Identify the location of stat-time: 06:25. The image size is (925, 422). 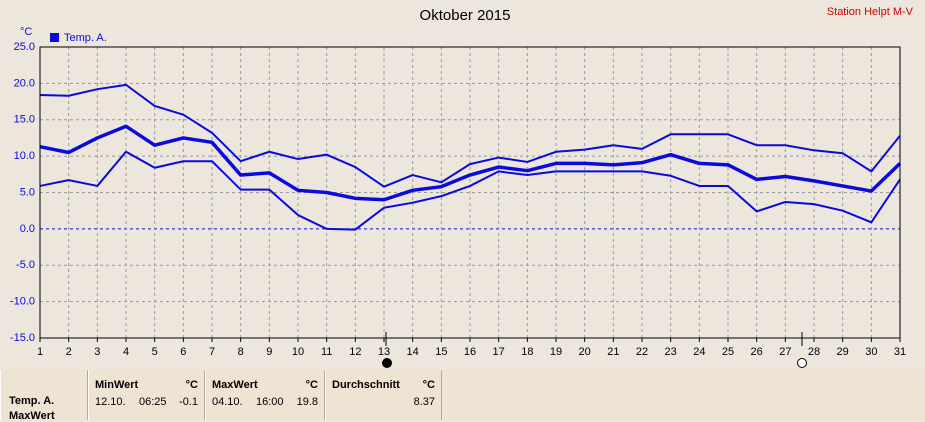
(153, 402).